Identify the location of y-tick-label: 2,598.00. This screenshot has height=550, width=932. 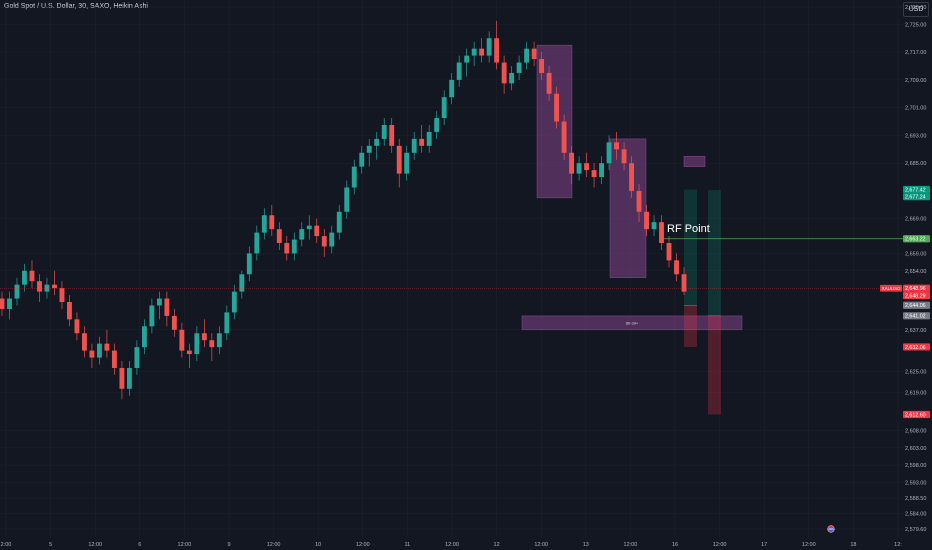
(915, 466).